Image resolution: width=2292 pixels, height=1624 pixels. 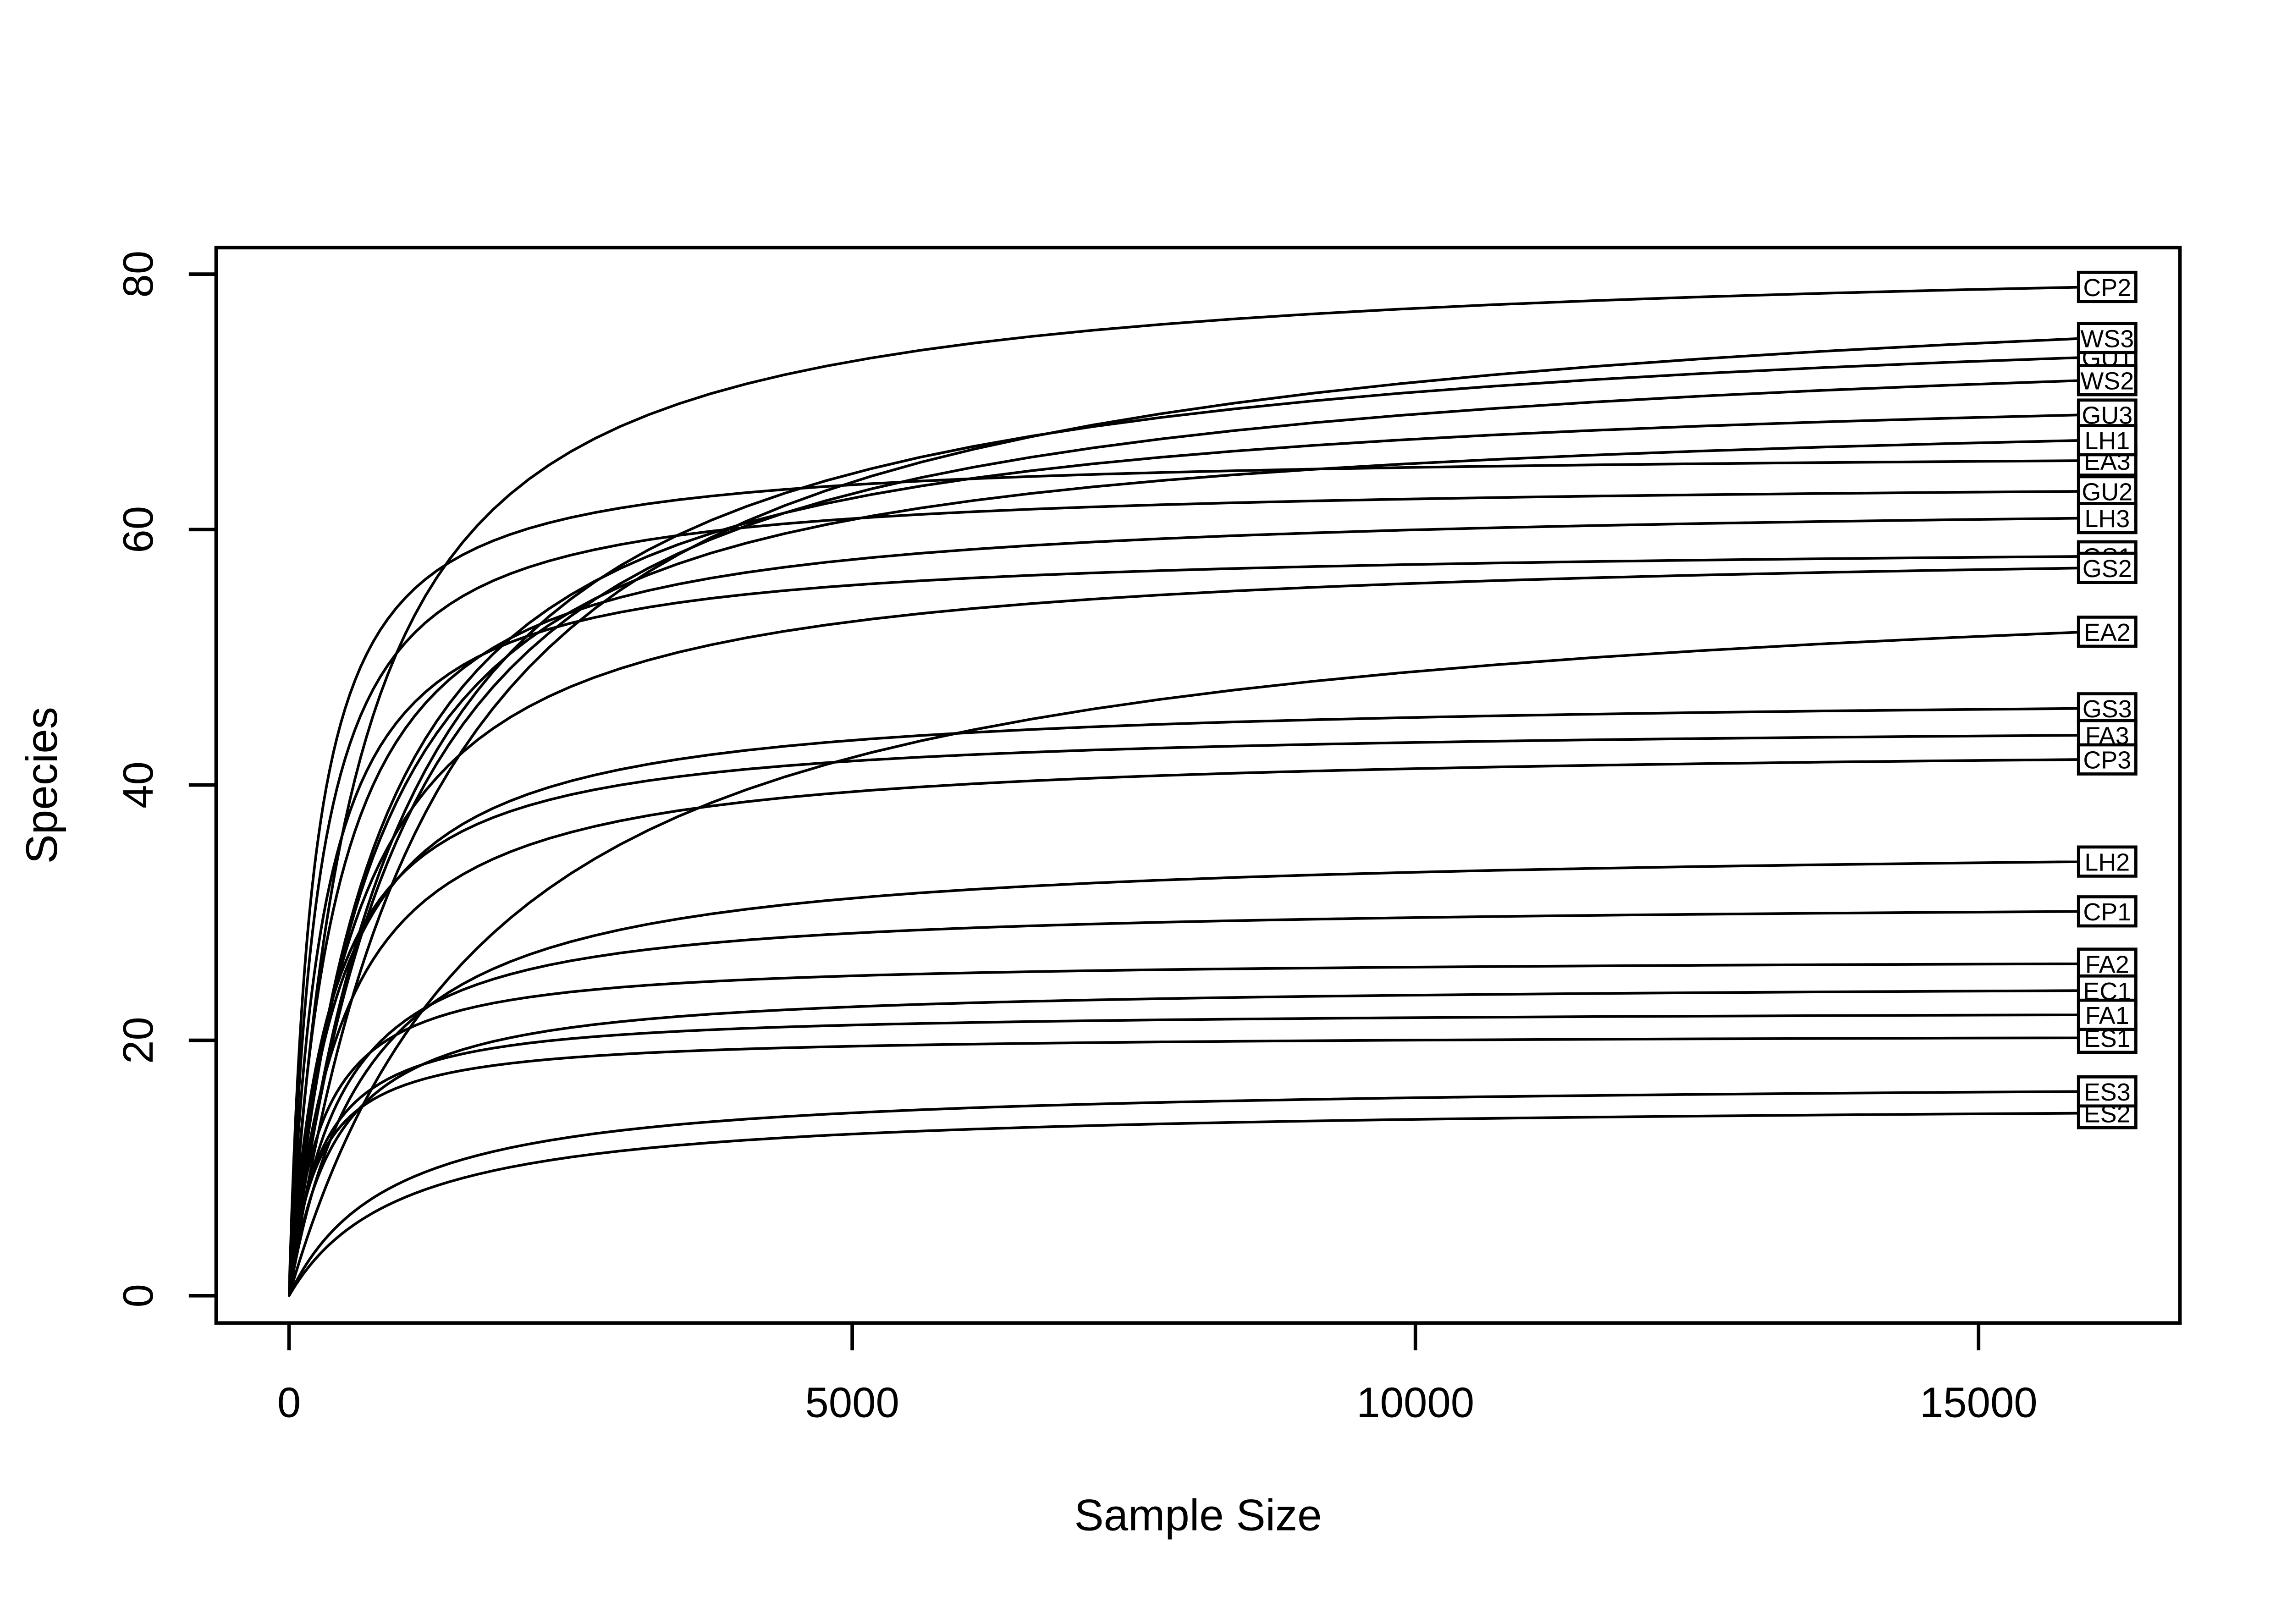 I want to click on site-label-EA2: EA2, so click(x=2107, y=632).